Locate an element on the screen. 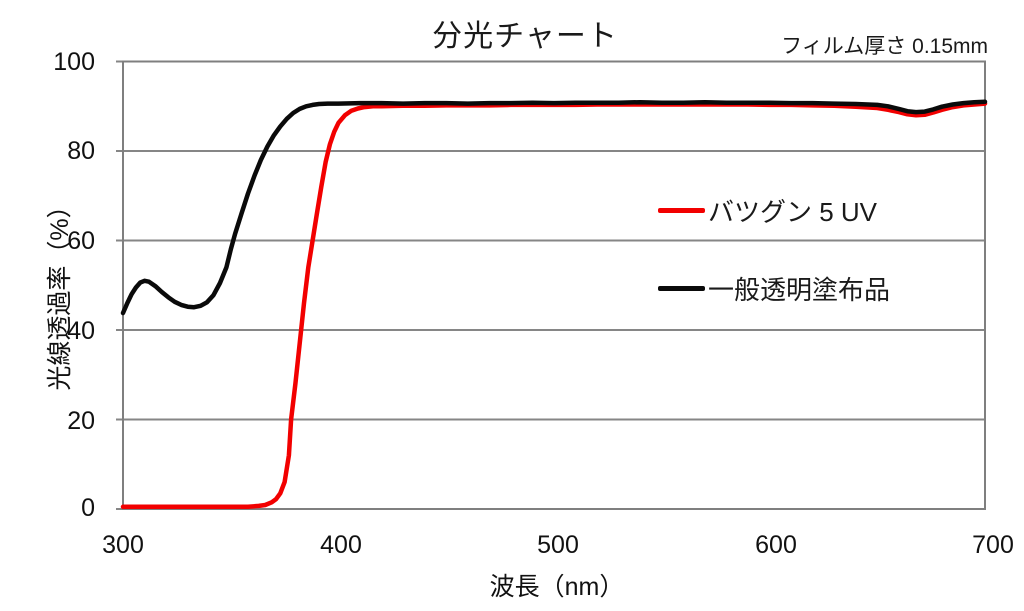 The width and height of the screenshot is (1024, 611). chart-title: 分光チャート is located at coordinates (525, 36).